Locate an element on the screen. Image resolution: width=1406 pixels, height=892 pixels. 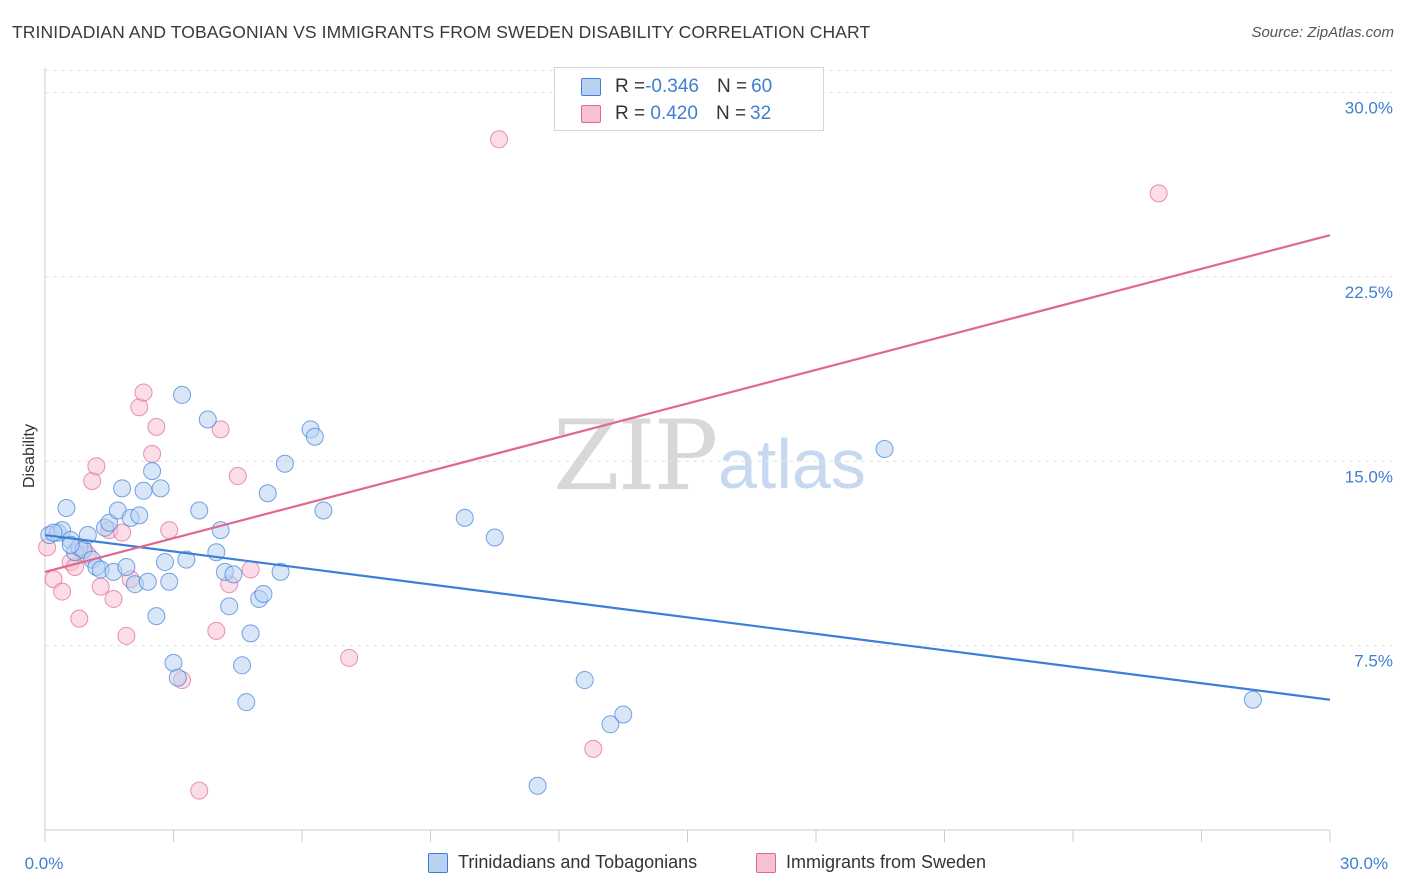
bottom-legend-sweden: Immigrants from Sweden is located at coordinates (871, 862).